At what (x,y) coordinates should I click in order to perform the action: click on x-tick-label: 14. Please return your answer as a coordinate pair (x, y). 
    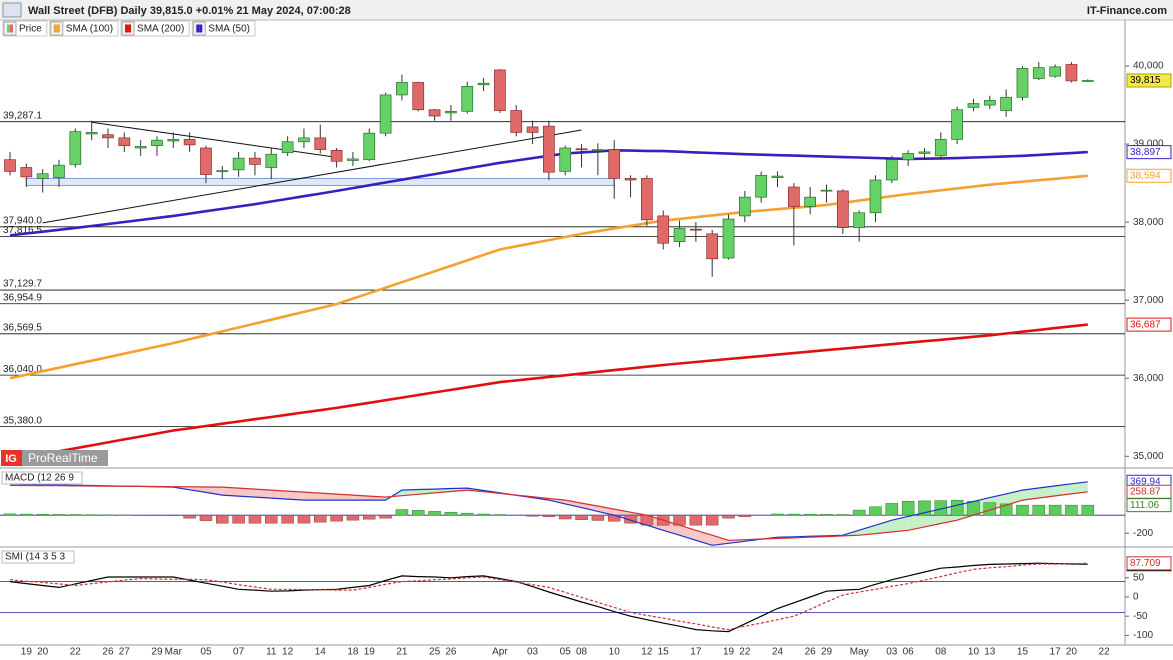
    Looking at the image, I should click on (321, 652).